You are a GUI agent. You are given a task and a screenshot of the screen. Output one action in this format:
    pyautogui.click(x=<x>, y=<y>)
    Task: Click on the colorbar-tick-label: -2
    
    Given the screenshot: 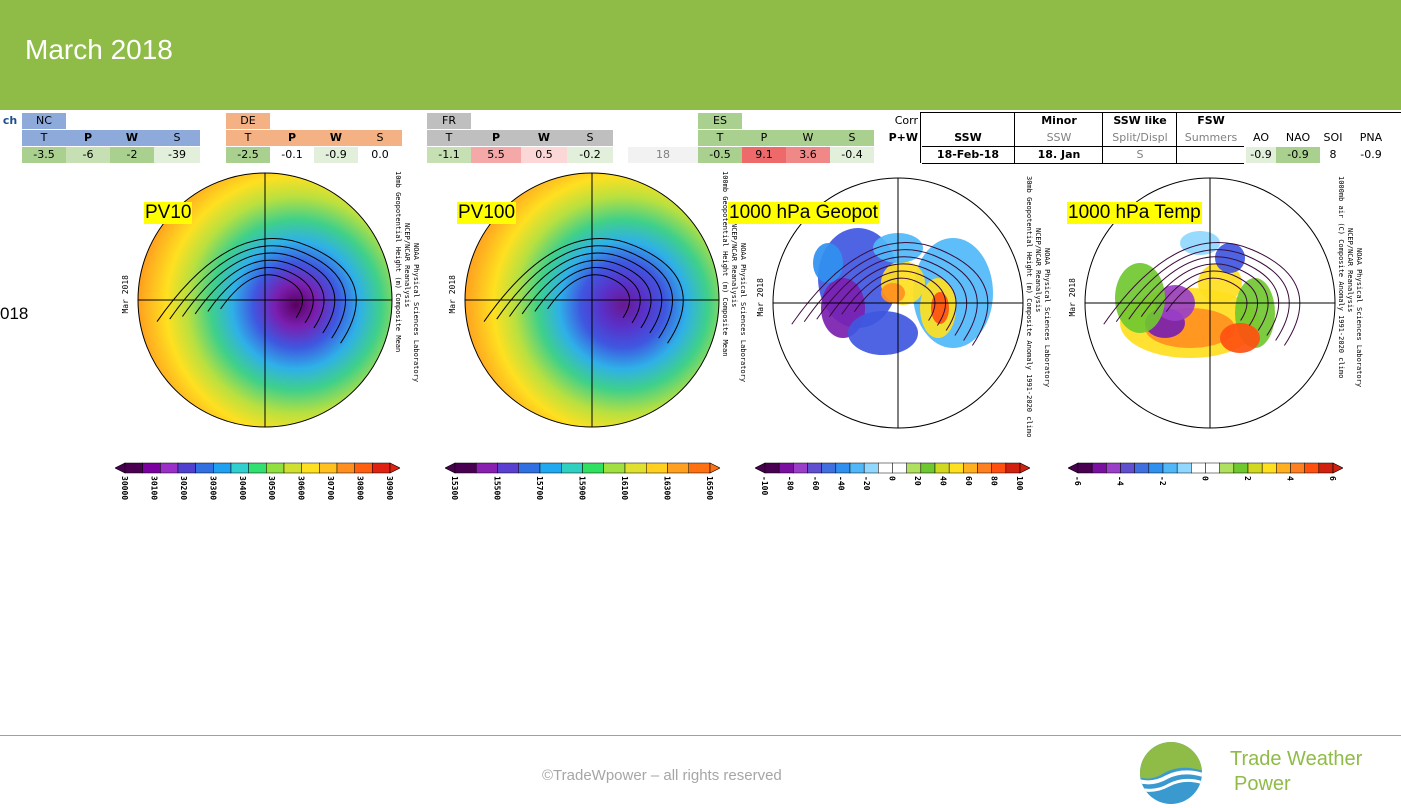 What is the action you would take?
    pyautogui.click(x=1162, y=481)
    